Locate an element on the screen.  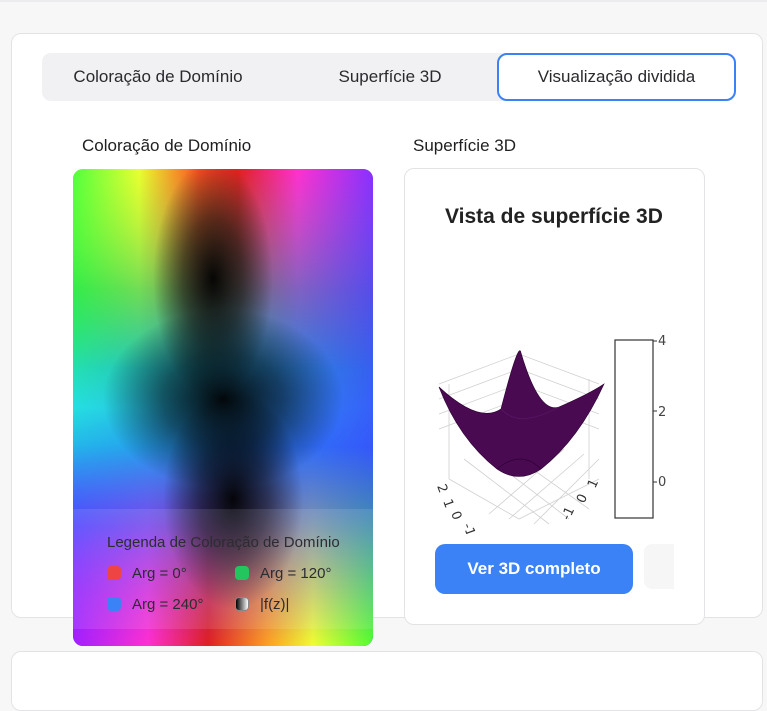
tab-surface-3d: Superfície 3D is located at coordinates (390, 76).